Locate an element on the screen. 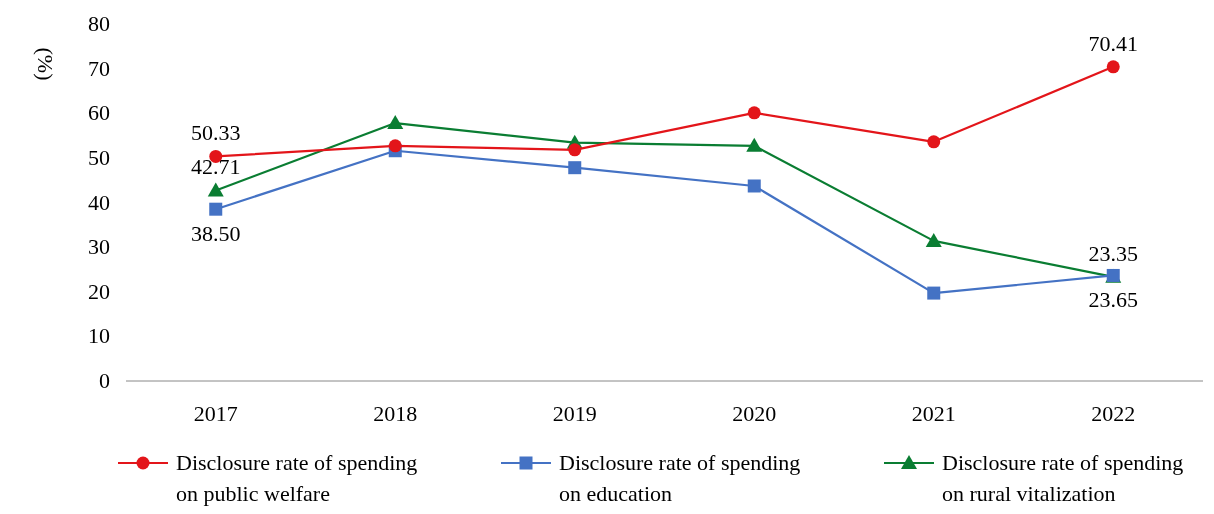 Image resolution: width=1214 pixels, height=514 pixels. x-tick-label: 2022 is located at coordinates (1113, 413).